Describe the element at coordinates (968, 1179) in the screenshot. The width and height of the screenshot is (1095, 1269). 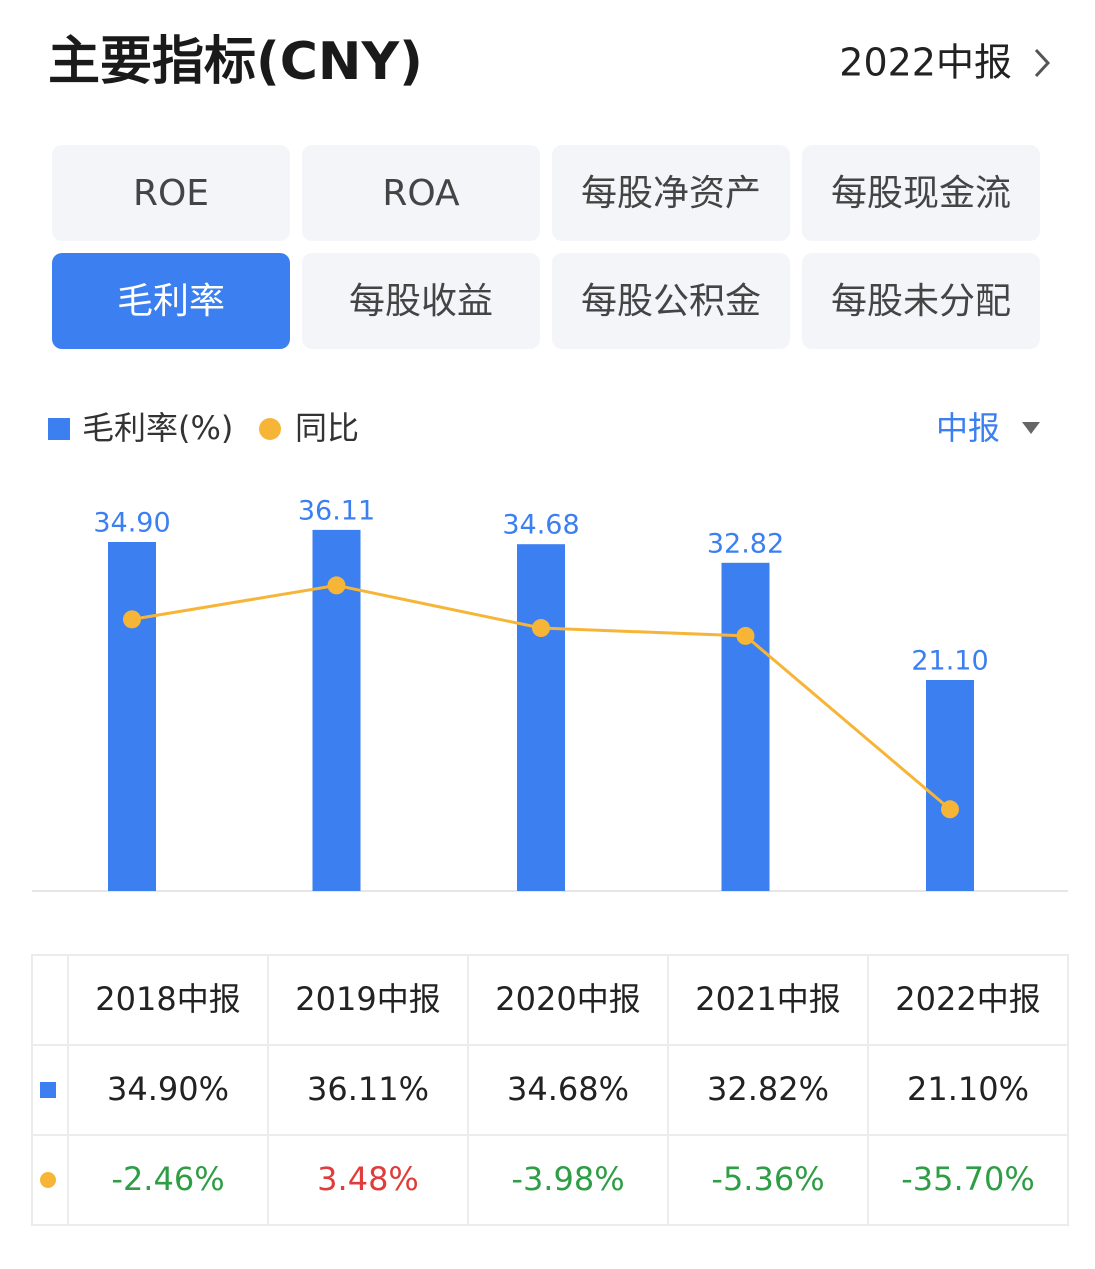
I see `table-cell: -35.70%` at that location.